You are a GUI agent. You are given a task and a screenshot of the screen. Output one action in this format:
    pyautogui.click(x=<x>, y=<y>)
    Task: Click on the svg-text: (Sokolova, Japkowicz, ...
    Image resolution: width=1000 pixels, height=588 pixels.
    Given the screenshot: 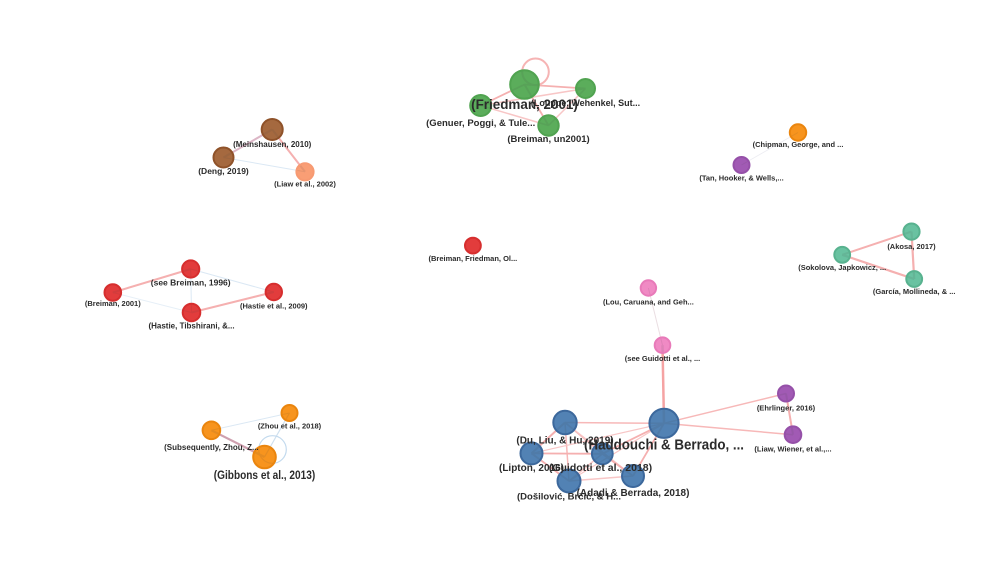 What is the action you would take?
    pyautogui.click(x=842, y=267)
    